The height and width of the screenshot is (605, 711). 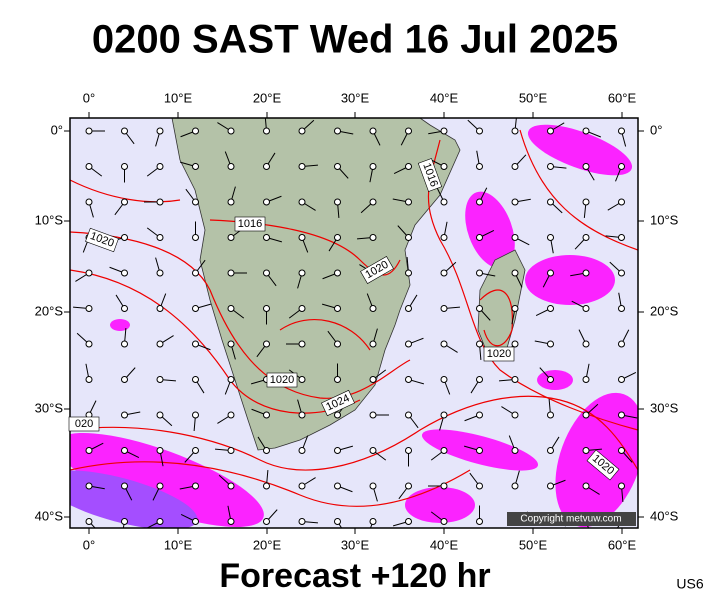 I want to click on lat-label: 40°S, so click(x=664, y=515).